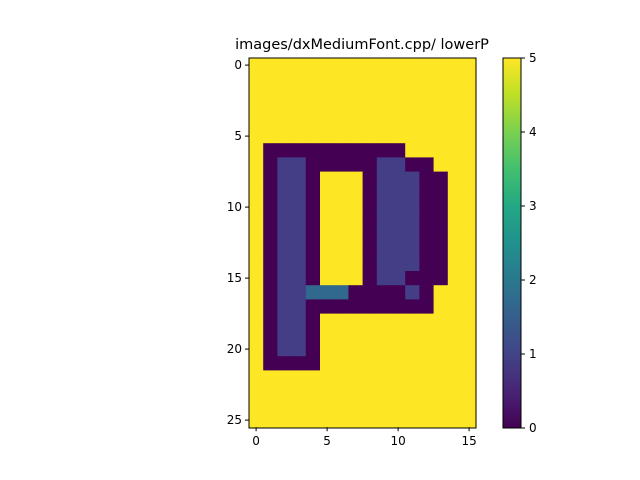 This screenshot has height=480, width=640. Describe the element at coordinates (364, 437) in the screenshot. I see `x-axis: 0 5 10 15` at that location.